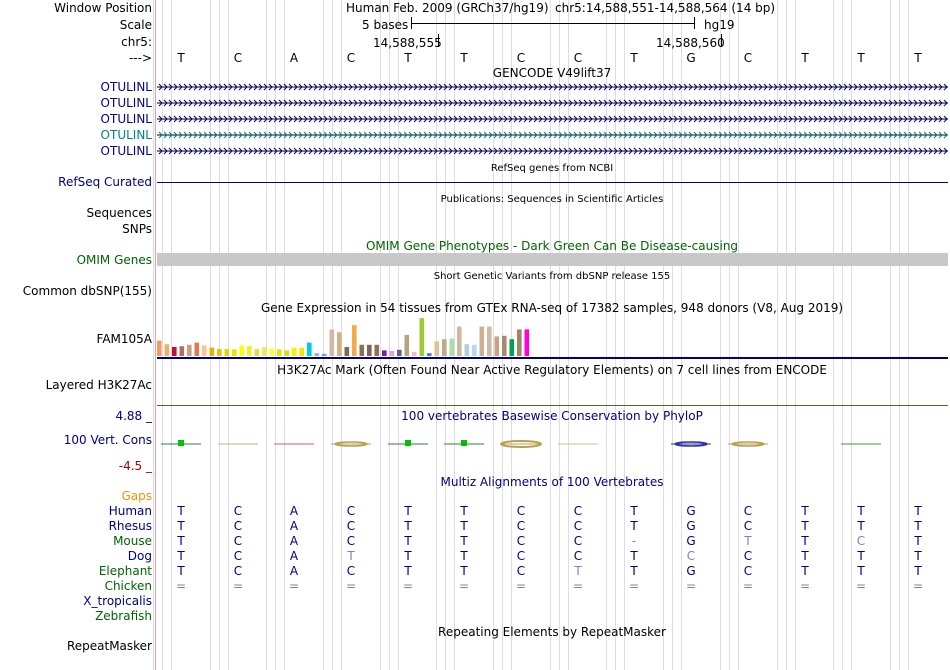  Describe the element at coordinates (447, 8) in the screenshot. I see `assembly-label: Human Feb. 2009 (GRCh37/hg19)` at that location.